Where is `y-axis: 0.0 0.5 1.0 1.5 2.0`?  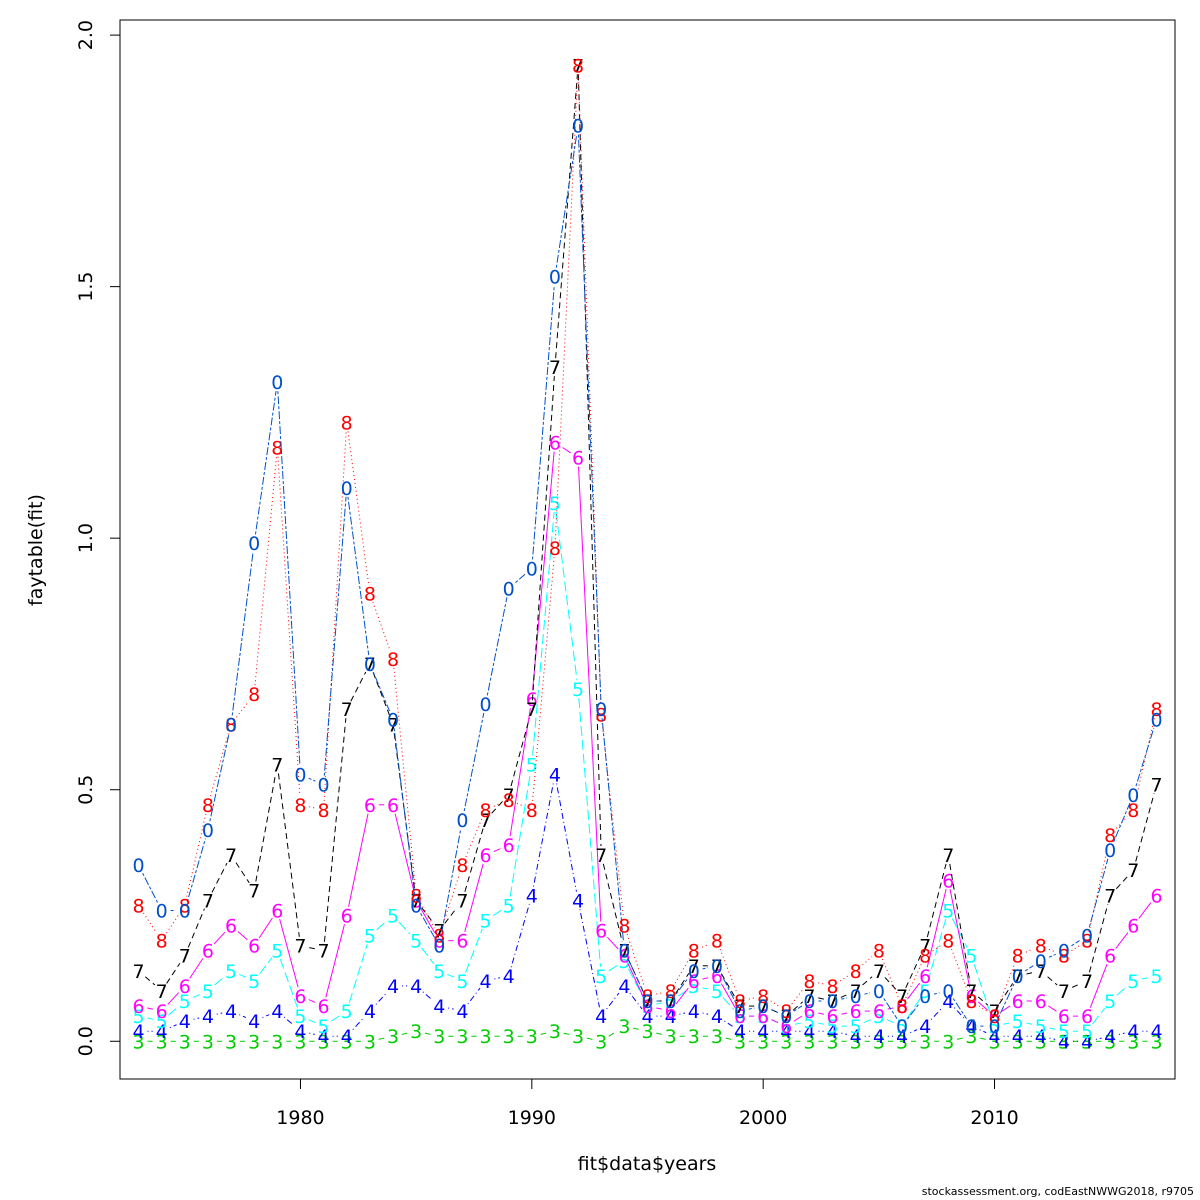
y-axis: 0.0 0.5 1.0 1.5 2.0 is located at coordinates (98, 538).